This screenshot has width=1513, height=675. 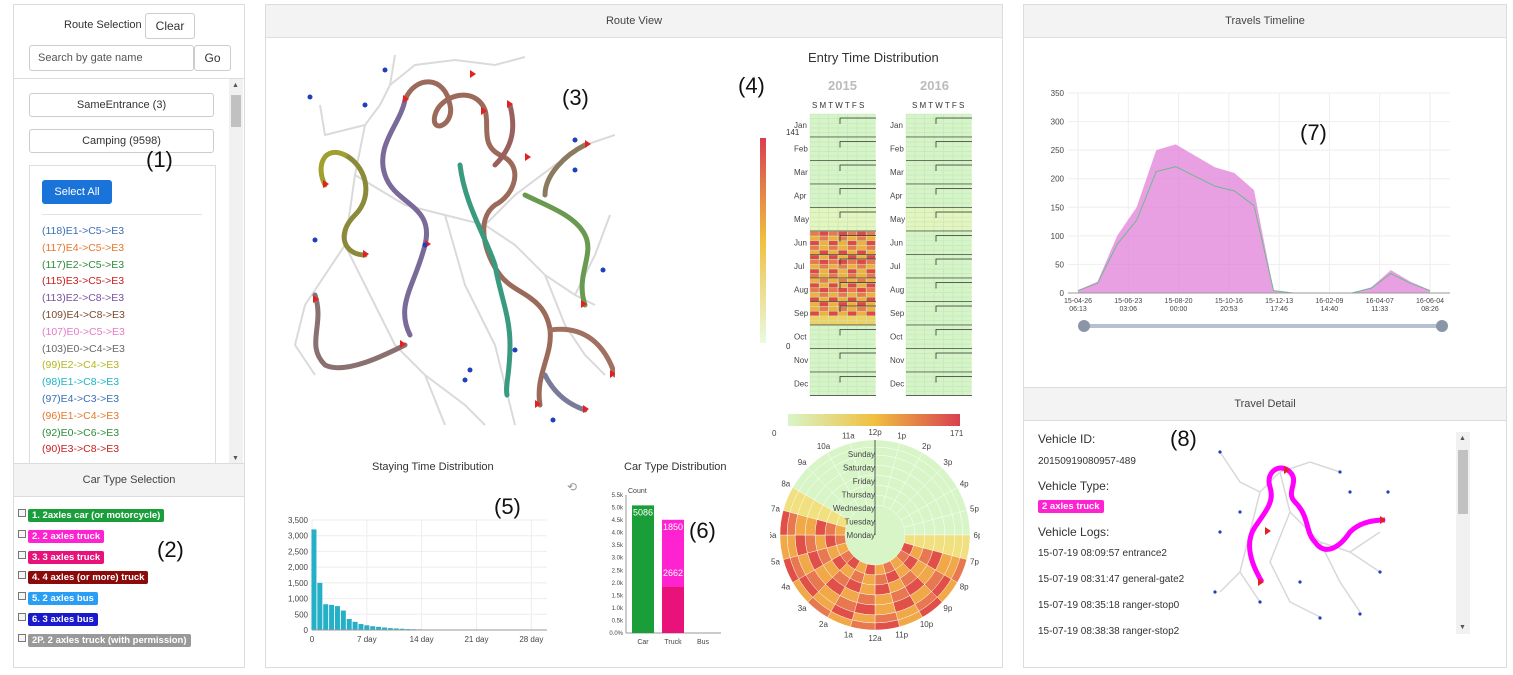 I want to click on entry-scale-bar, so click(x=763, y=240).